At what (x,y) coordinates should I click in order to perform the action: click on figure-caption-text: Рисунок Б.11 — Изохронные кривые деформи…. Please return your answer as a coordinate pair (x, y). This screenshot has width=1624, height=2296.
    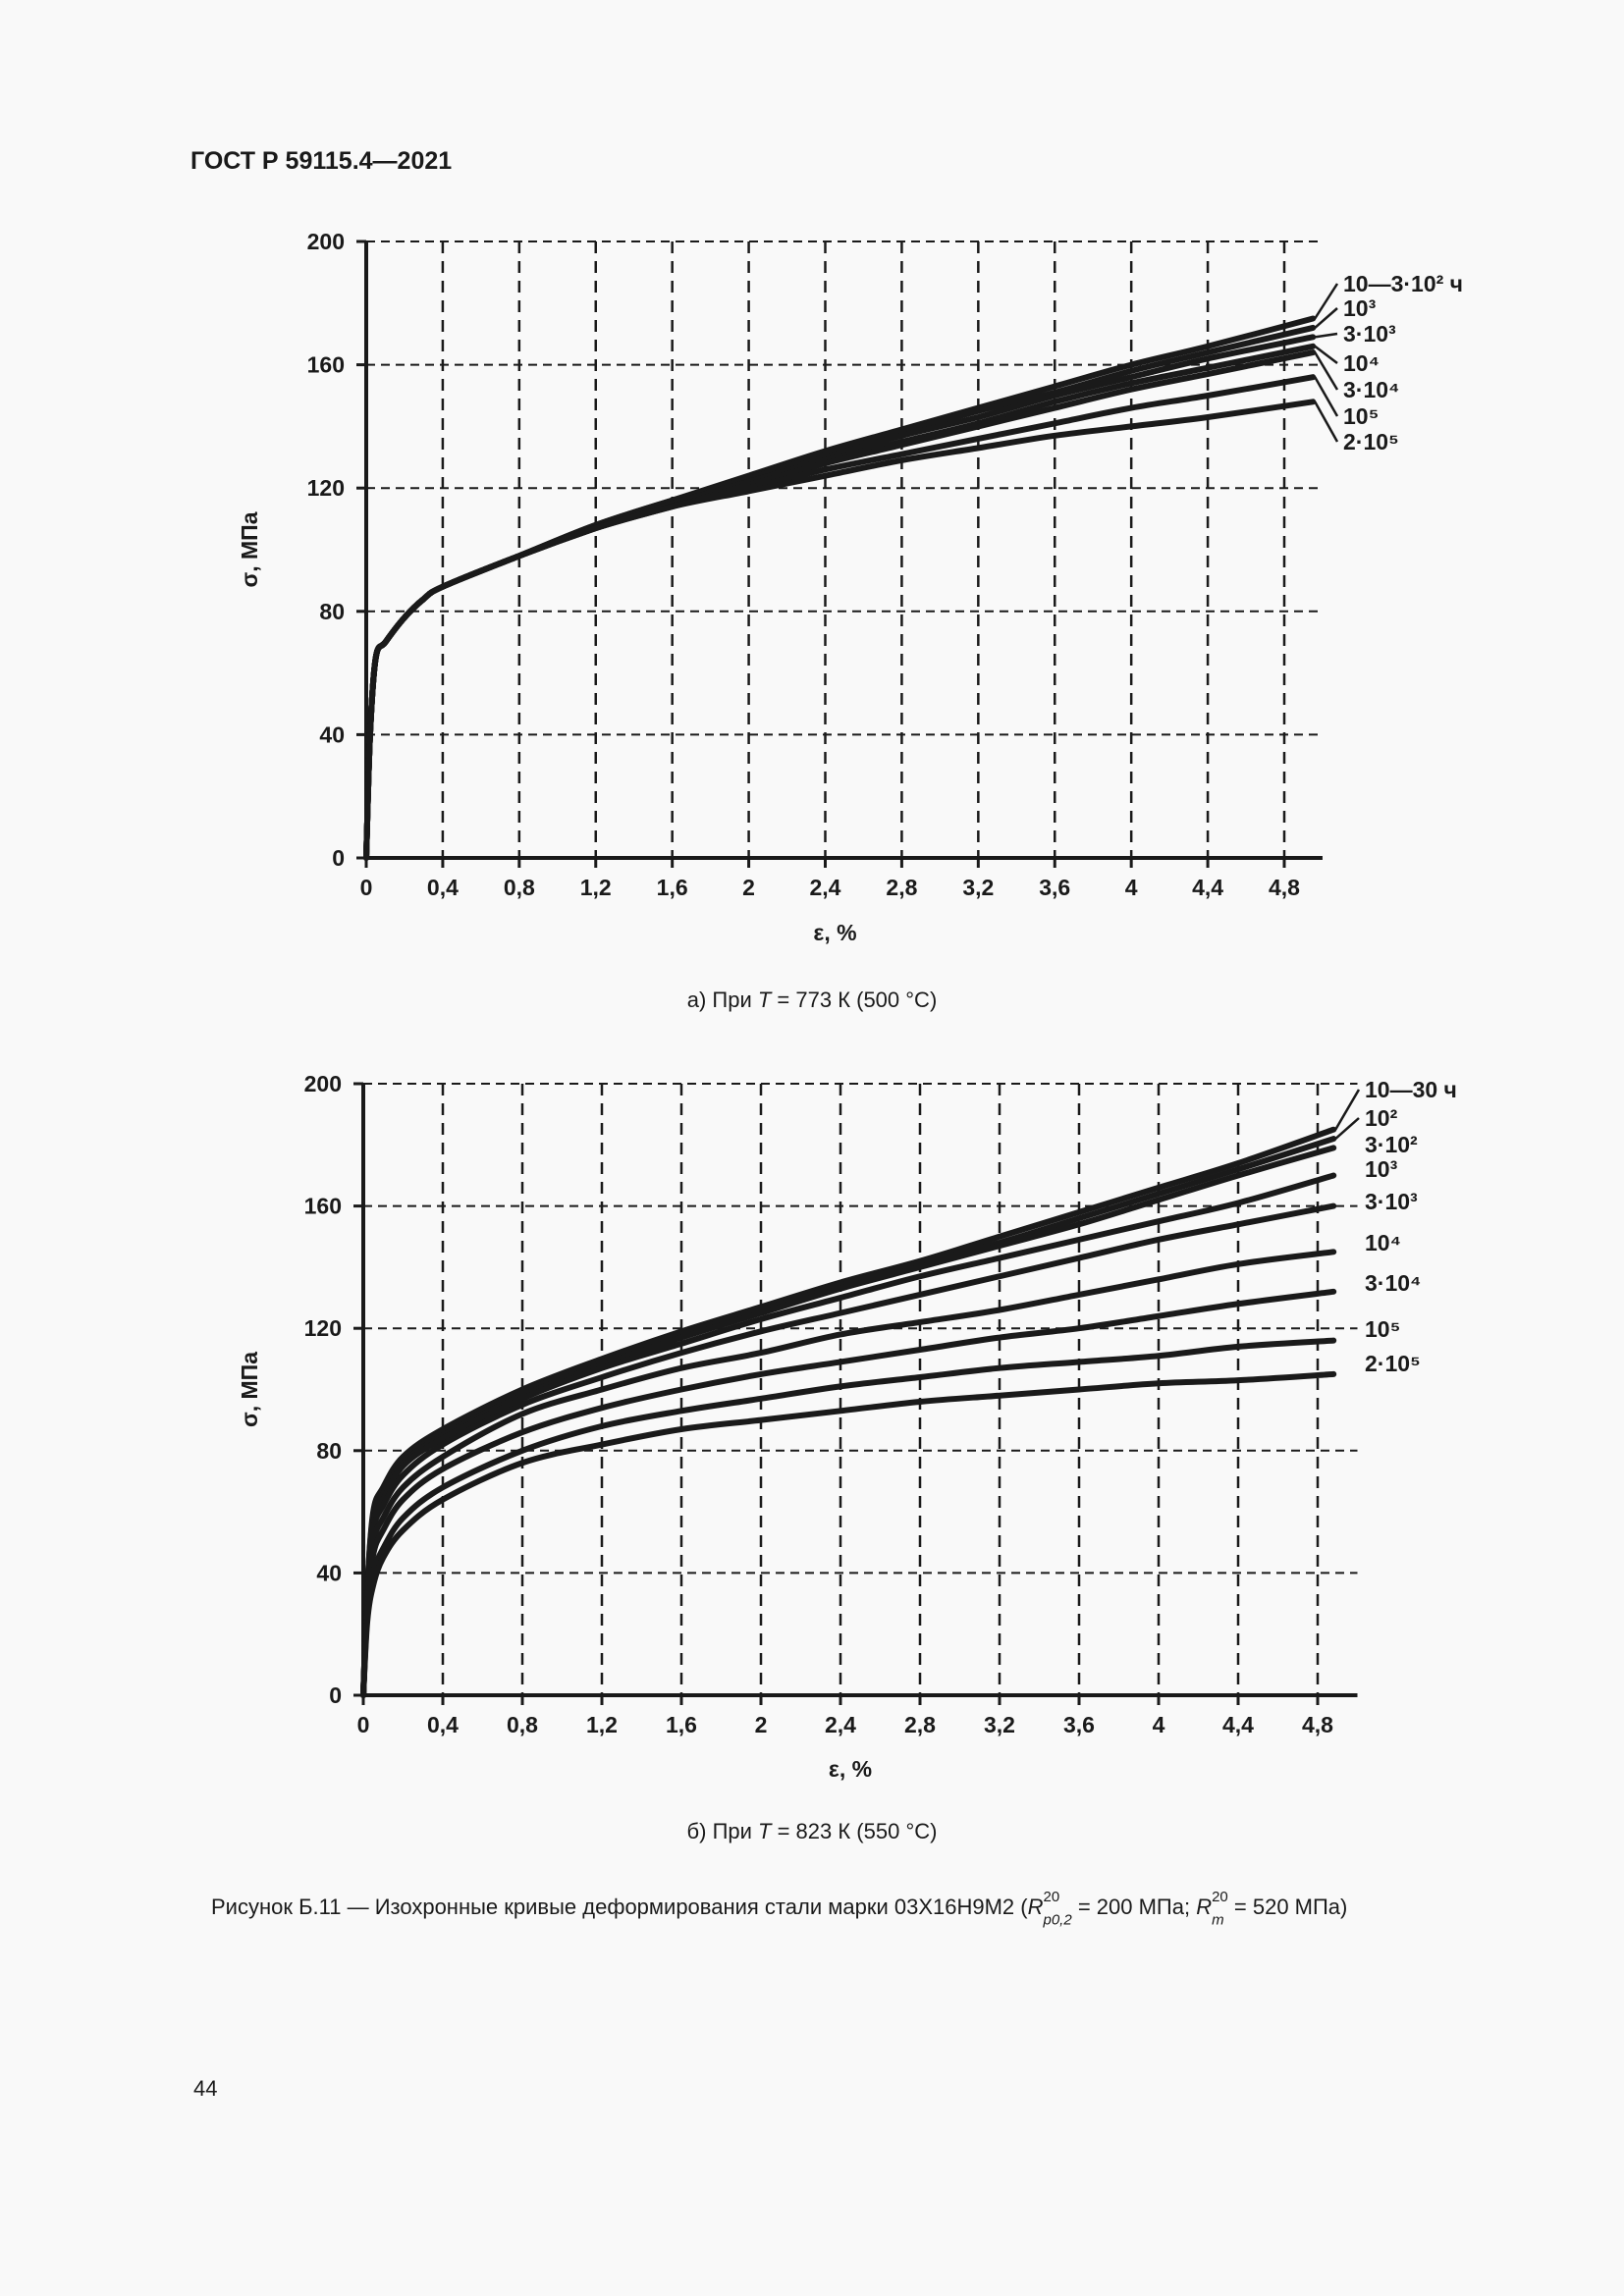
    Looking at the image, I should click on (619, 1907).